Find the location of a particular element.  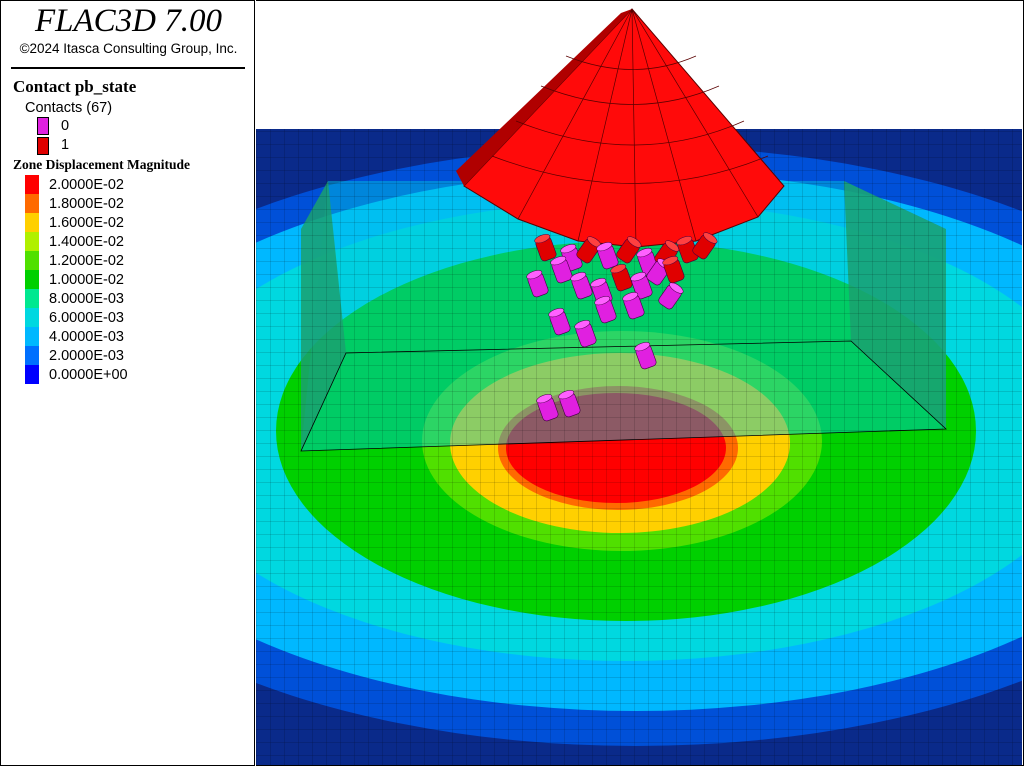

cone-indenter is located at coordinates (620, 128).